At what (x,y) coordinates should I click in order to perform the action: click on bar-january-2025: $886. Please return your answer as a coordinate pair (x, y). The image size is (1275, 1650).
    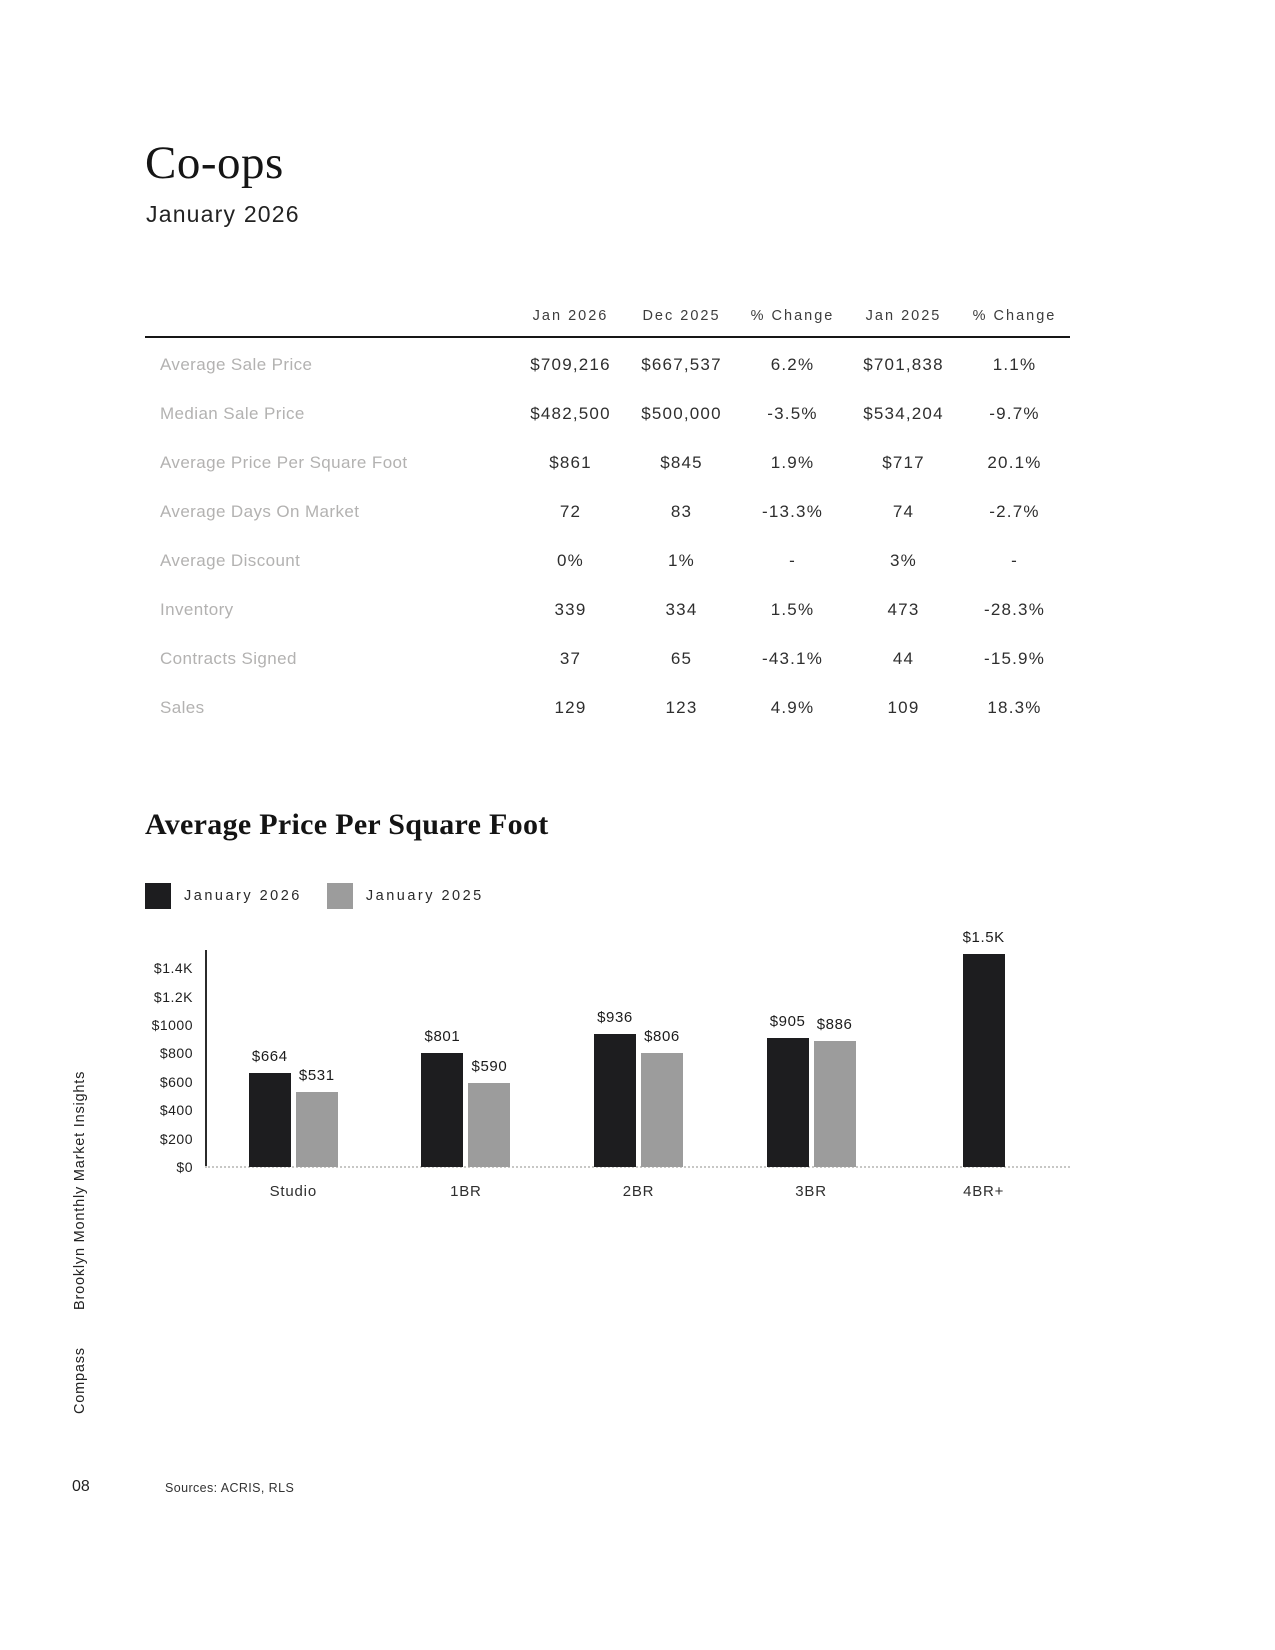
    Looking at the image, I should click on (834, 1091).